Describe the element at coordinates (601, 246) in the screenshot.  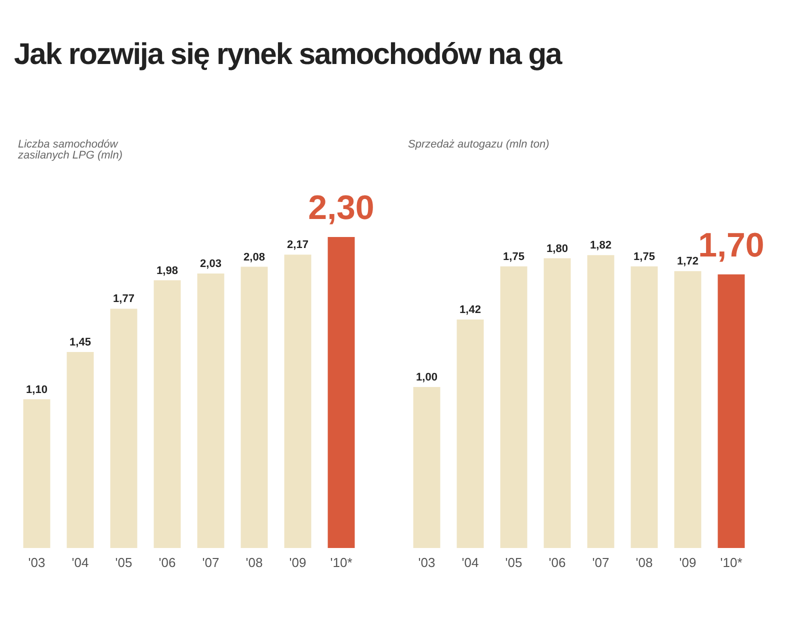
I see `data-label: 1,82` at that location.